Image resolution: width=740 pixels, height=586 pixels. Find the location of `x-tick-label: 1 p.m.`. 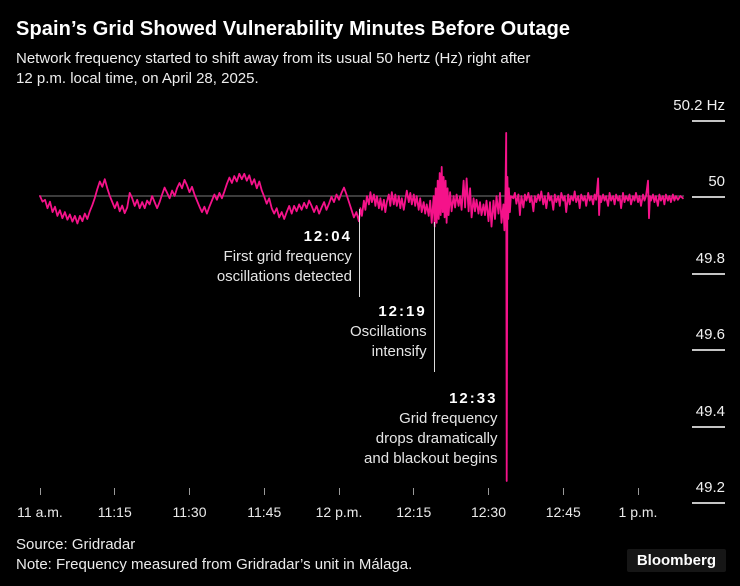

x-tick-label: 1 p.m. is located at coordinates (638, 512).